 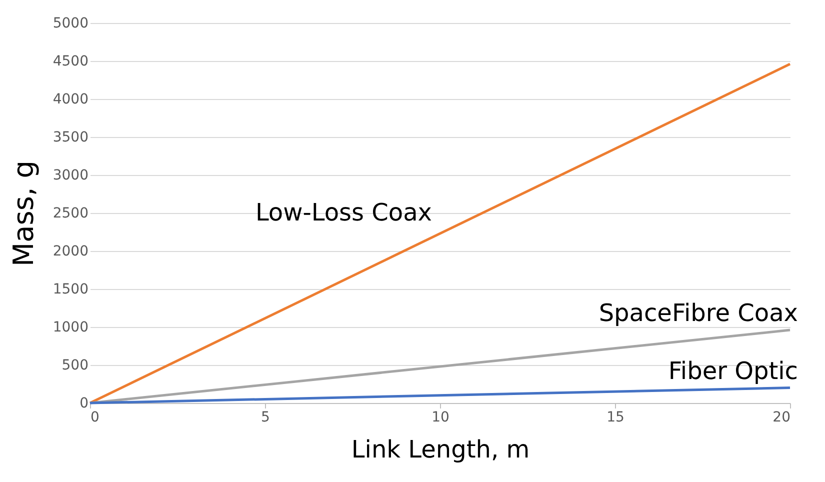 I want to click on y-tick-label: 2500, so click(x=70, y=214).